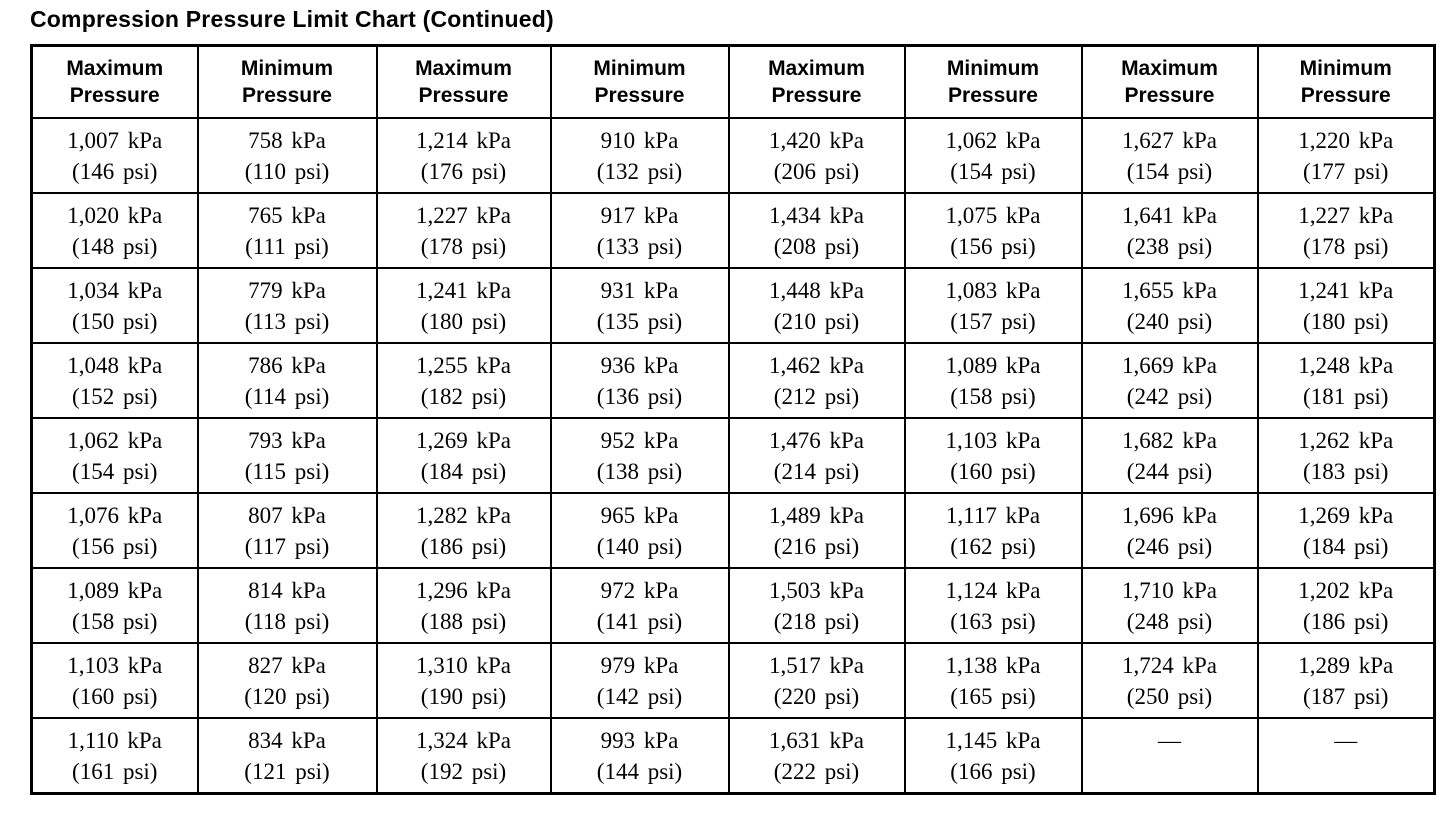 The height and width of the screenshot is (820, 1456). I want to click on pressure-cell: 1,227 kPa (178 psi), so click(1346, 230).